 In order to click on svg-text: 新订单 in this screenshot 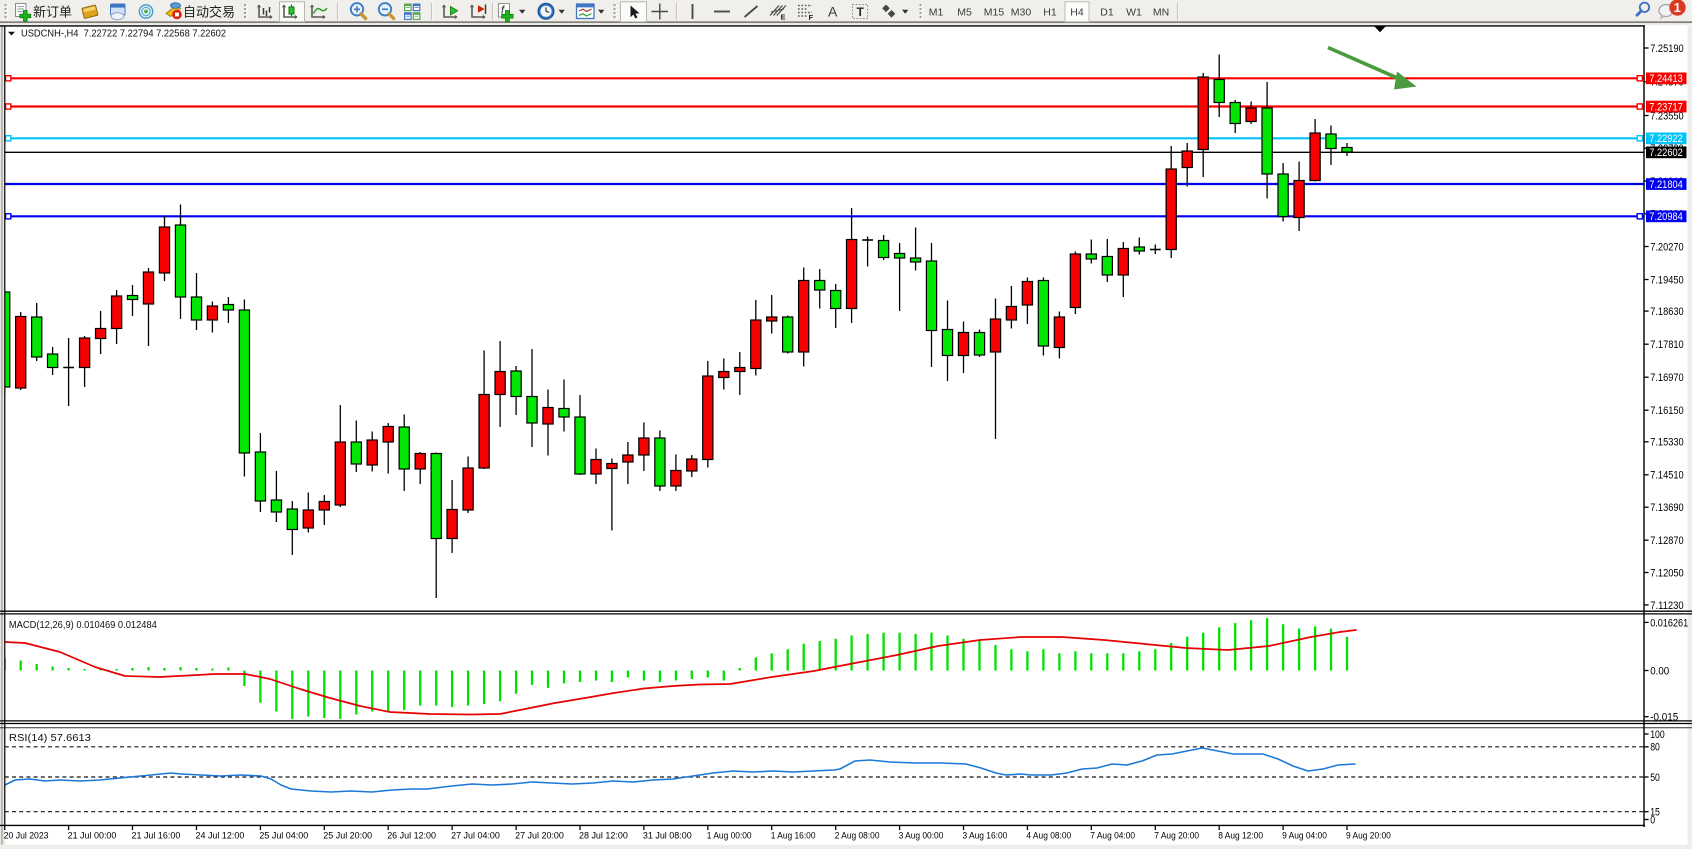, I will do `click(52, 12)`.